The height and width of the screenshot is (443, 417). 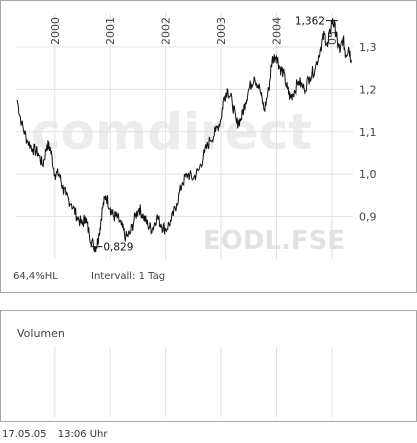 I want to click on timestamp: 17.05.05 13:06 Uhr, so click(x=58, y=434).